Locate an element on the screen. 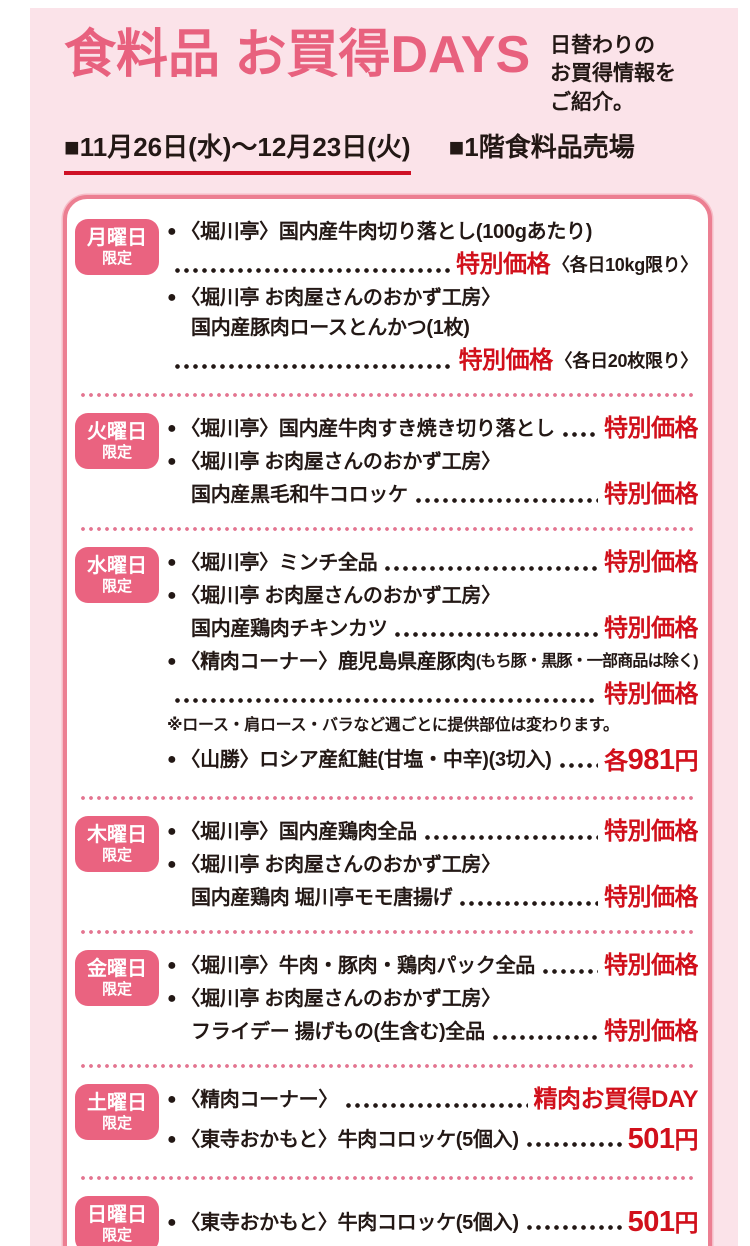  deal-lines: ● 〈東寺おかもと〉牛肉コロッケ(5個入) 501円 is located at coordinates (432, 1220).